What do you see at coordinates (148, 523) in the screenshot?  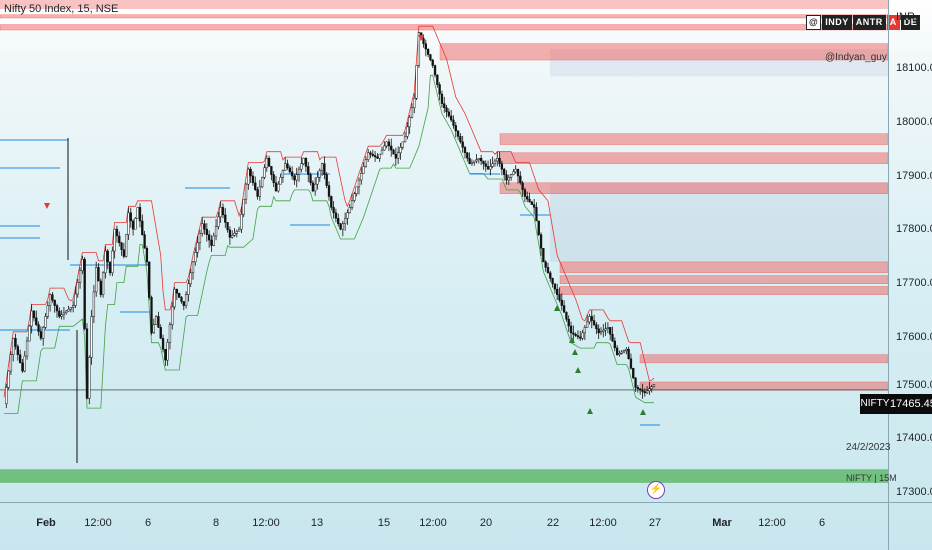 I see `x-tick: 6` at bounding box center [148, 523].